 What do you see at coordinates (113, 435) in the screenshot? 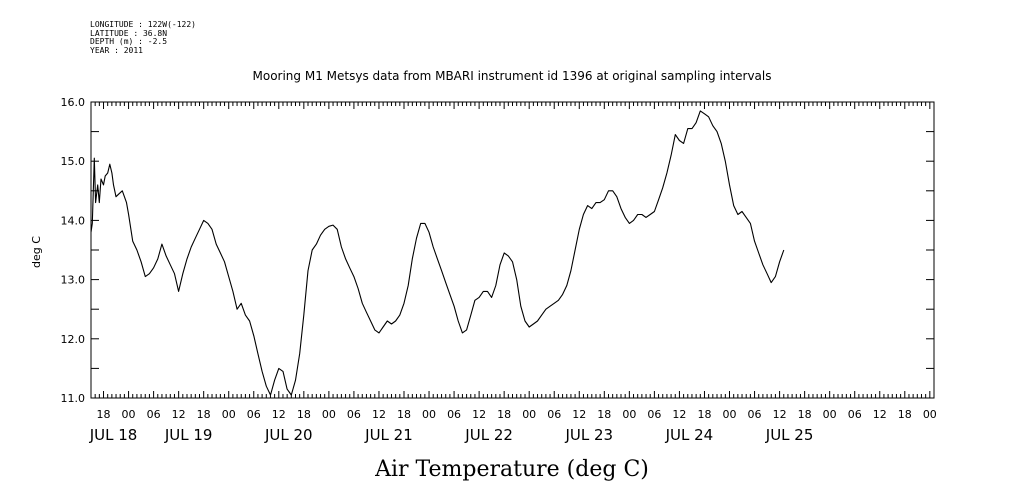
I see `date-label: JUL 18` at bounding box center [113, 435].